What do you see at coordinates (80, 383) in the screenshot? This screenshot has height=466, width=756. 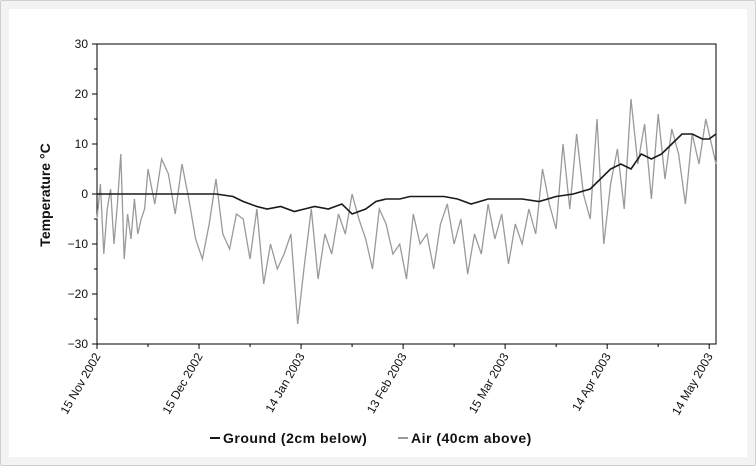 I see `x-tick-label: 15 Nov 2002` at bounding box center [80, 383].